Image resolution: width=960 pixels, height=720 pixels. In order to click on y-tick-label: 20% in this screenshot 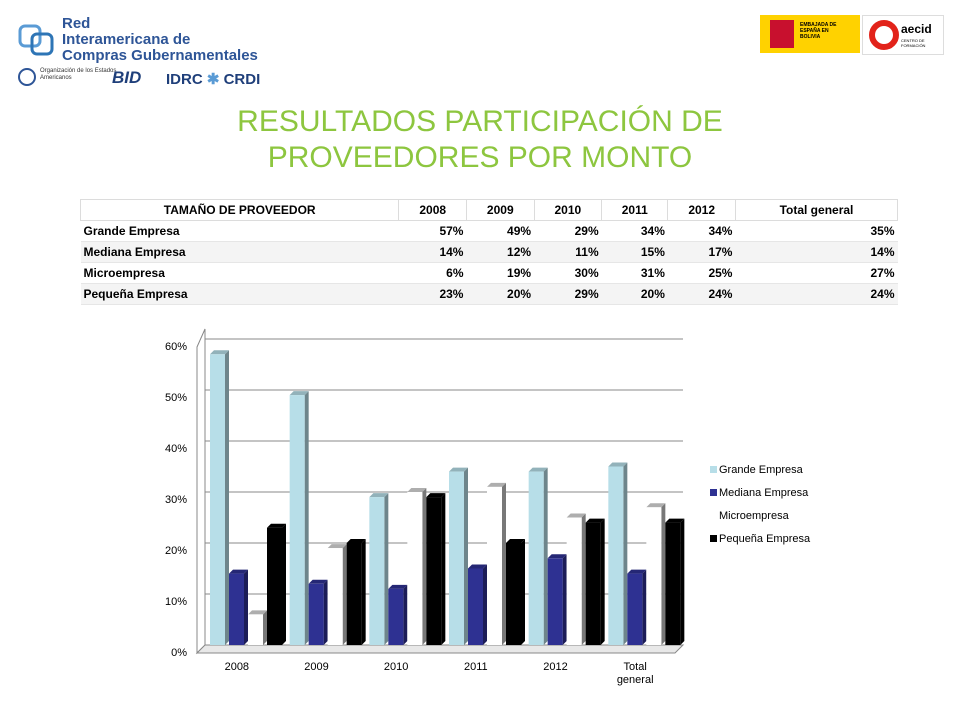, I will do `click(176, 551)`.